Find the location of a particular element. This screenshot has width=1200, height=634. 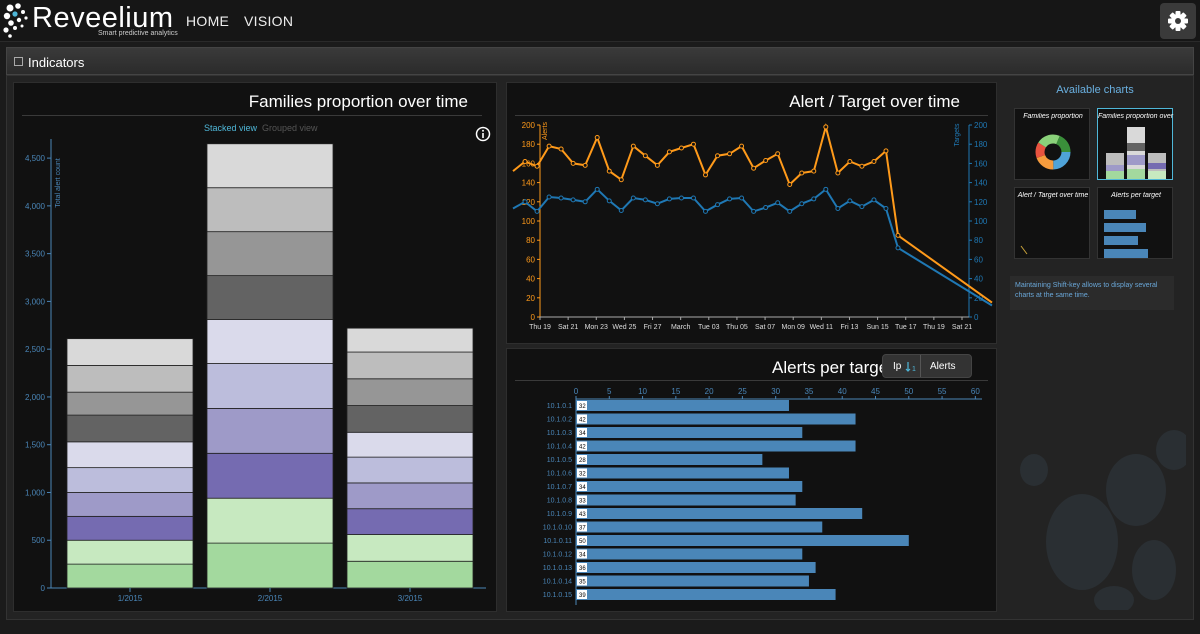

thumb-alerts-per-target: Alerts per target is located at coordinates (1135, 223).